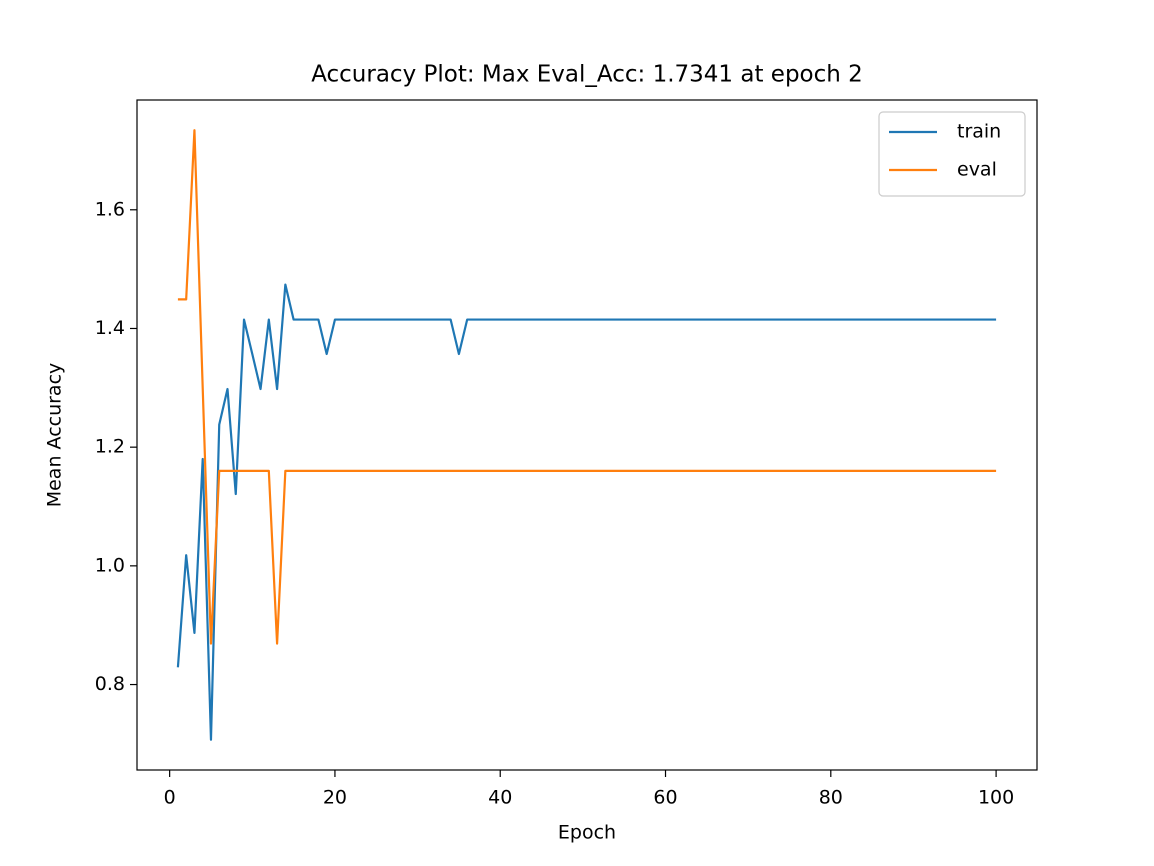  Describe the element at coordinates (500, 798) in the screenshot. I see `x-tick-label: 40` at that location.